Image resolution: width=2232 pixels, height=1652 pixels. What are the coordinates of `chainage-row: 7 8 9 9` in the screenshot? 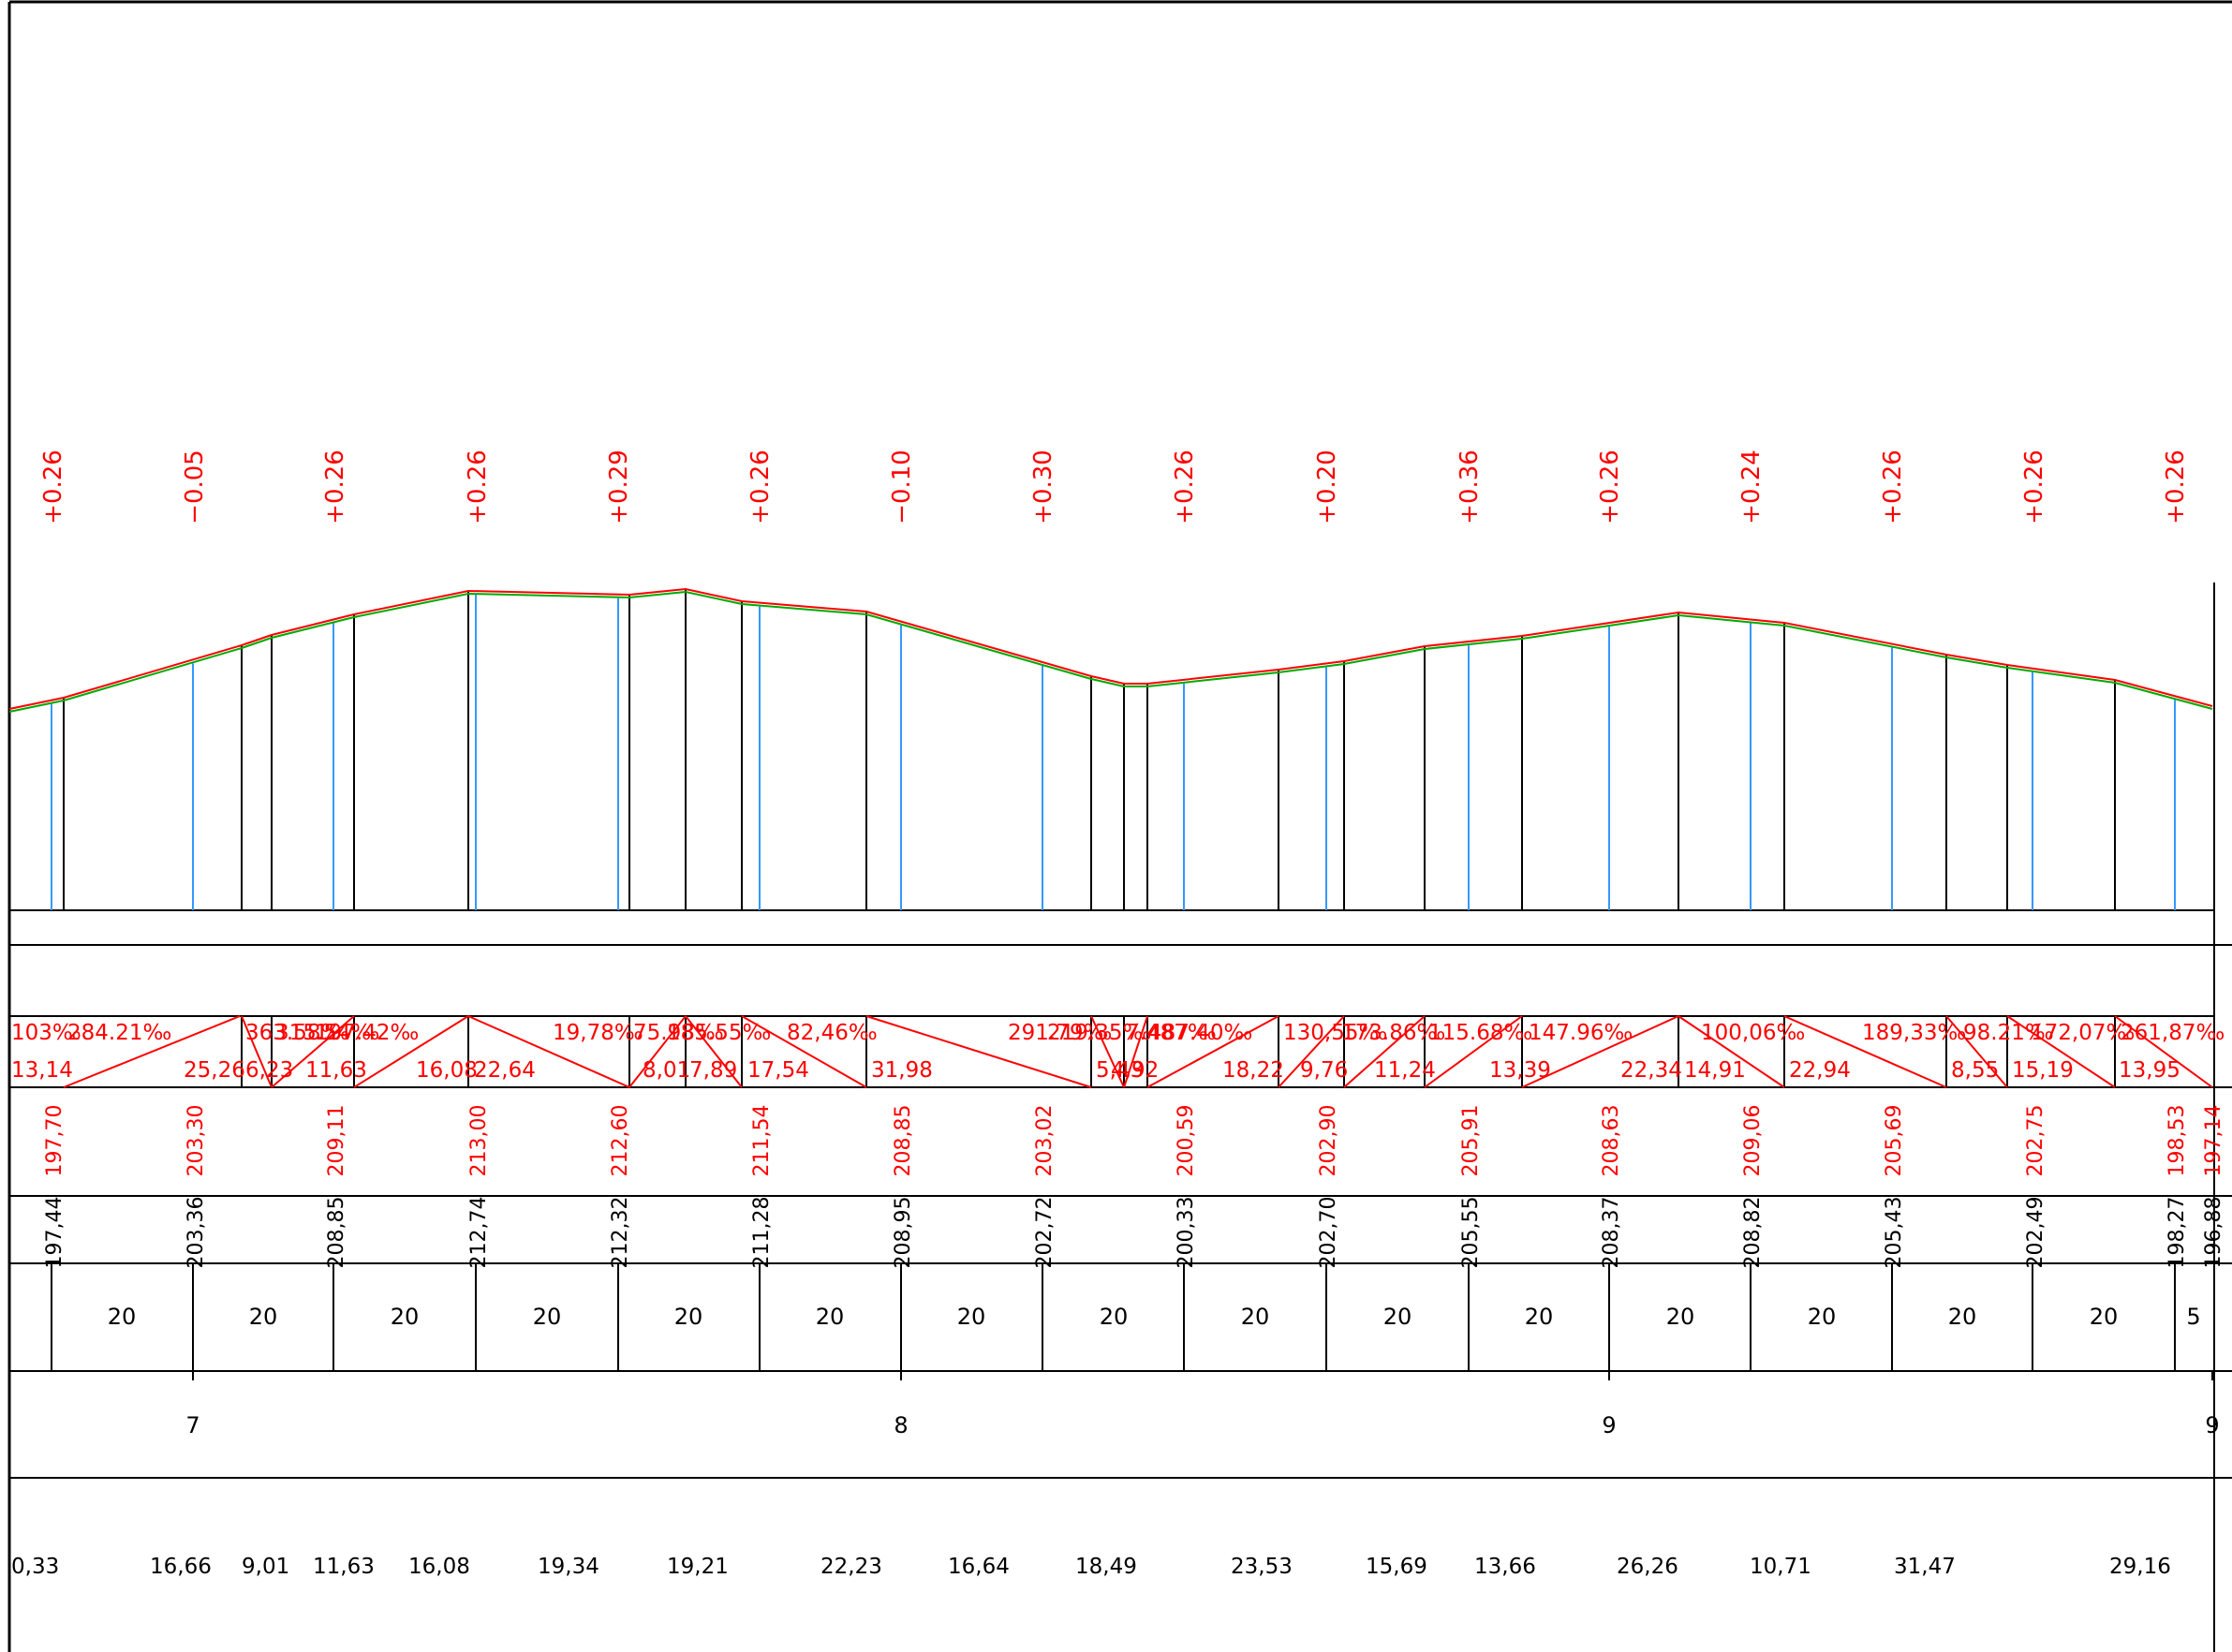 It's located at (1202, 1404).